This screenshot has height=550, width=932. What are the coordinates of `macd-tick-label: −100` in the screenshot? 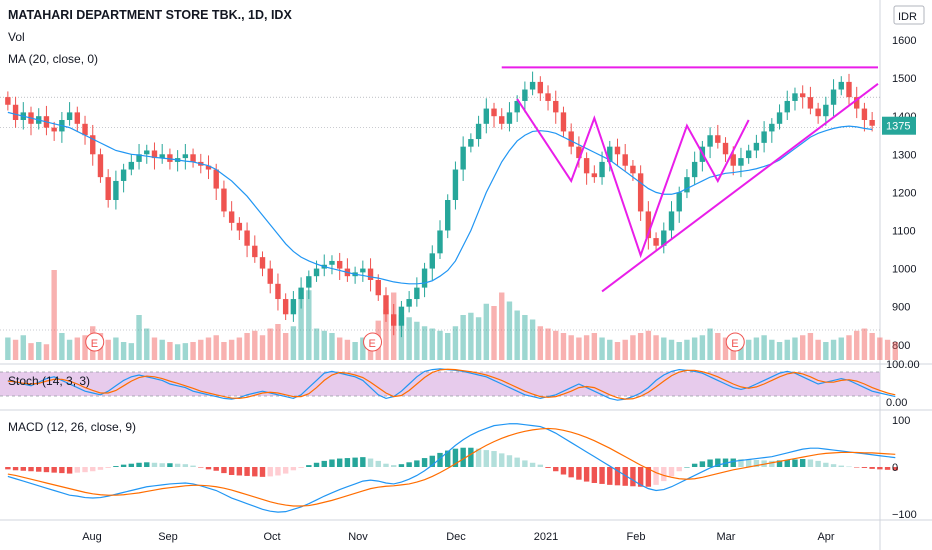 It's located at (904, 515).